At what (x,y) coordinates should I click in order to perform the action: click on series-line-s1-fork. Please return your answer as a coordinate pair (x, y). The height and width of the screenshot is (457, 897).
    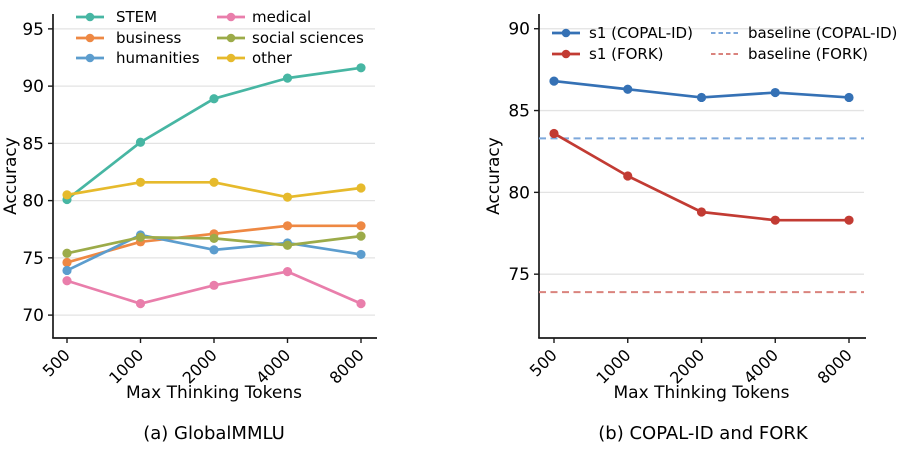
    Looking at the image, I should click on (701, 177).